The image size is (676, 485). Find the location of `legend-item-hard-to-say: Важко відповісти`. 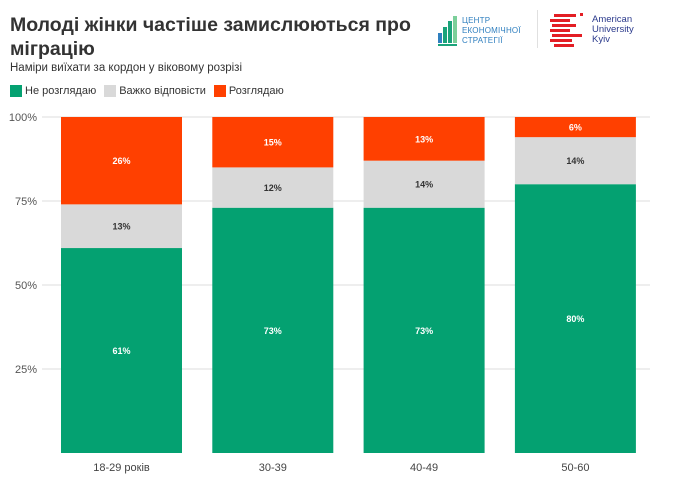

legend-item-hard-to-say: Важко відповісти is located at coordinates (155, 91).